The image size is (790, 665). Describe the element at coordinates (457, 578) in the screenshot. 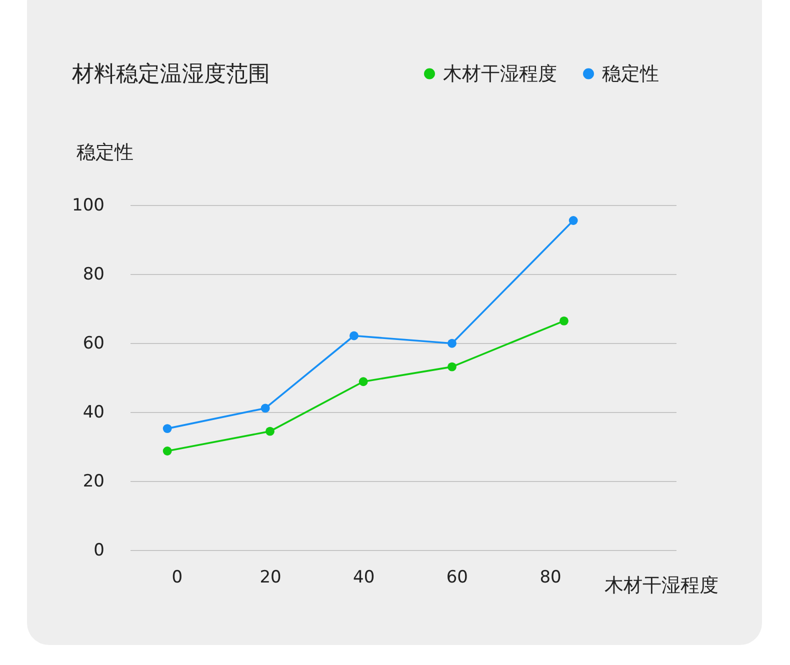

I see `x-tick-label: 60` at that location.